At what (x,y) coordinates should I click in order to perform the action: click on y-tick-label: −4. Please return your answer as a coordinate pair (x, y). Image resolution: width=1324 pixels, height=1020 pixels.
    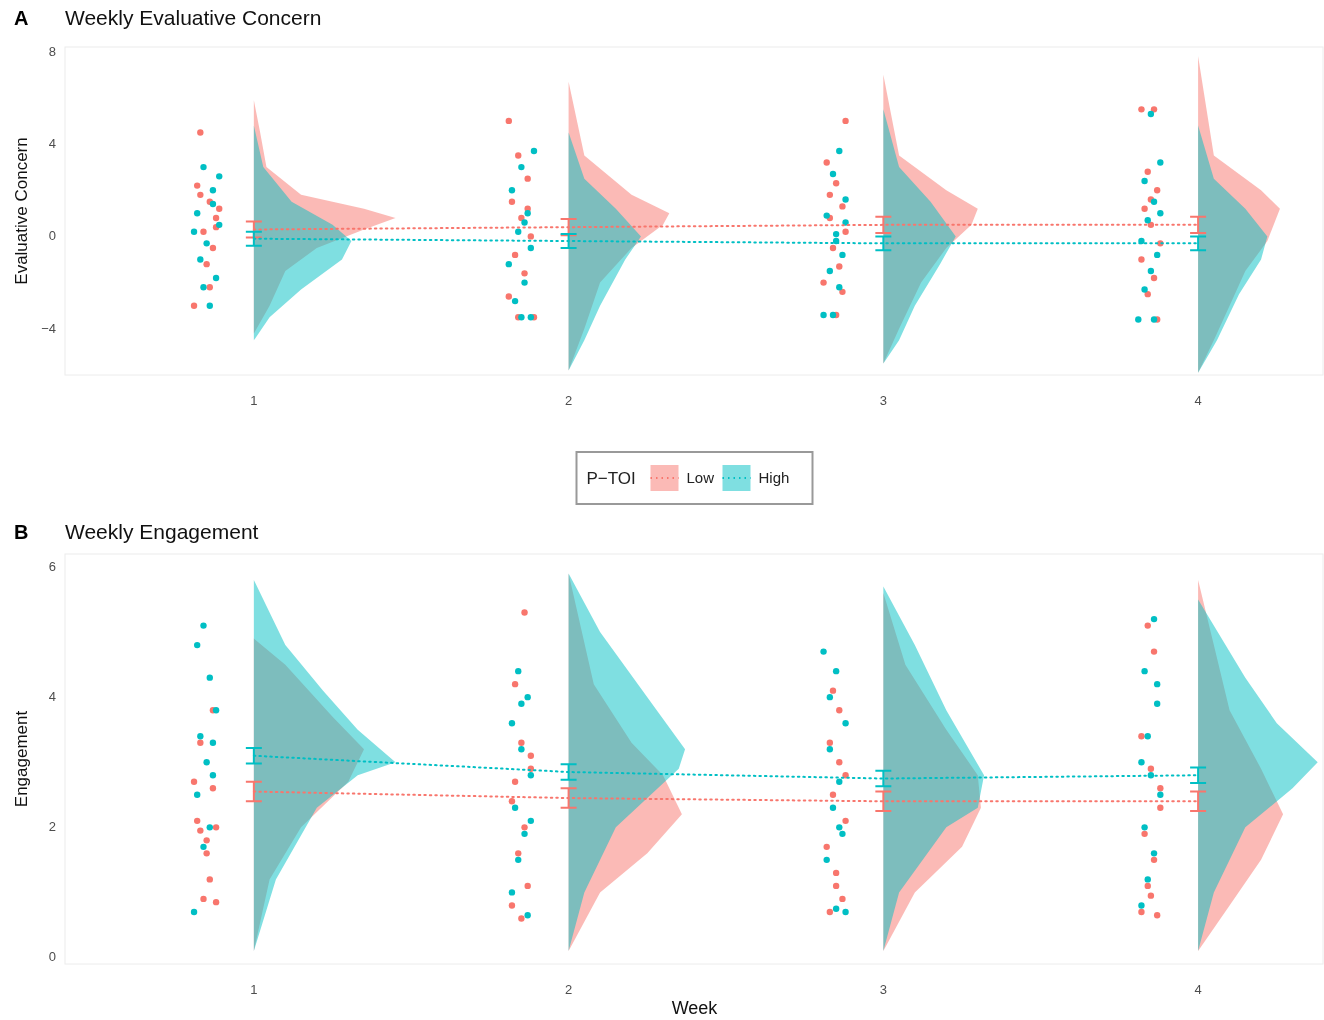
    Looking at the image, I should click on (48, 328).